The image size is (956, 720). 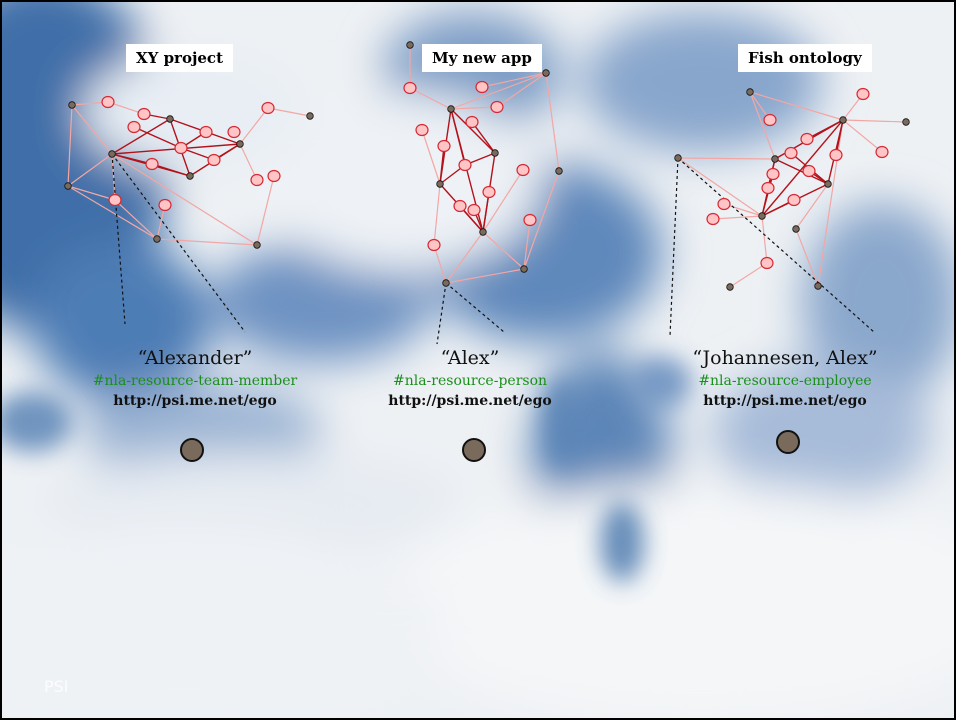 What do you see at coordinates (195, 358) in the screenshot?
I see `person-name: “Alexander”` at bounding box center [195, 358].